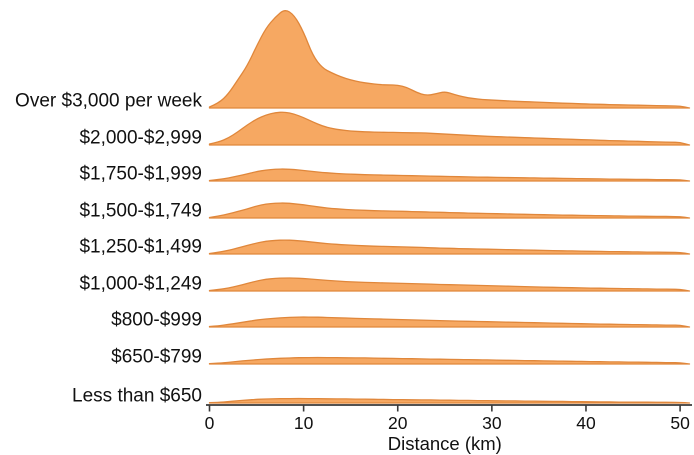 This screenshot has height=455, width=694. I want to click on category-label: $650-$799, so click(156, 357).